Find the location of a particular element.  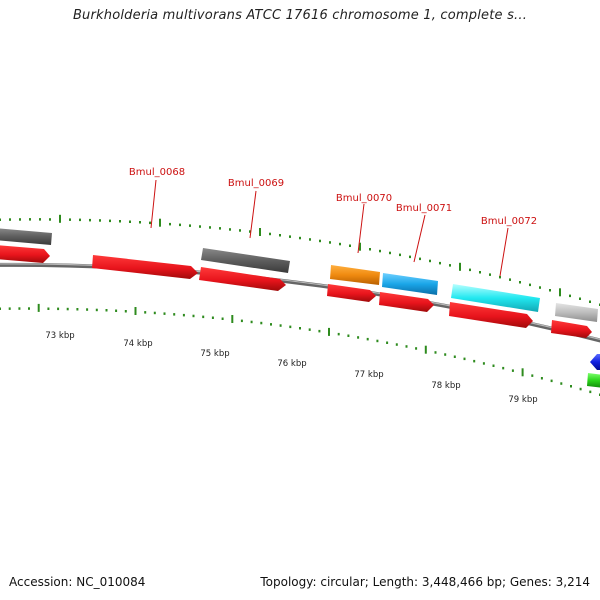

scale-label-75: 75 kbp is located at coordinates (214, 354).